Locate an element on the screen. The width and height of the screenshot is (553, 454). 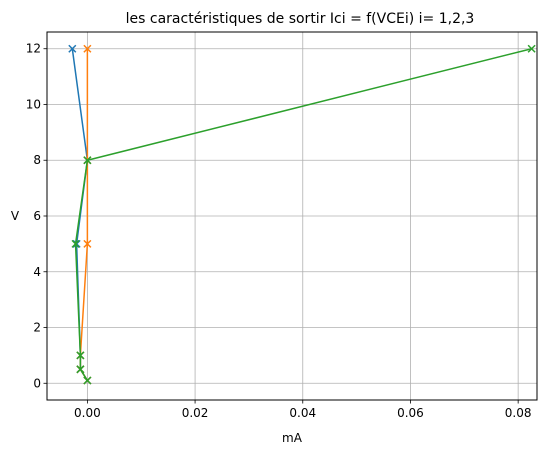
y-tick-label: 6 is located at coordinates (37, 216).